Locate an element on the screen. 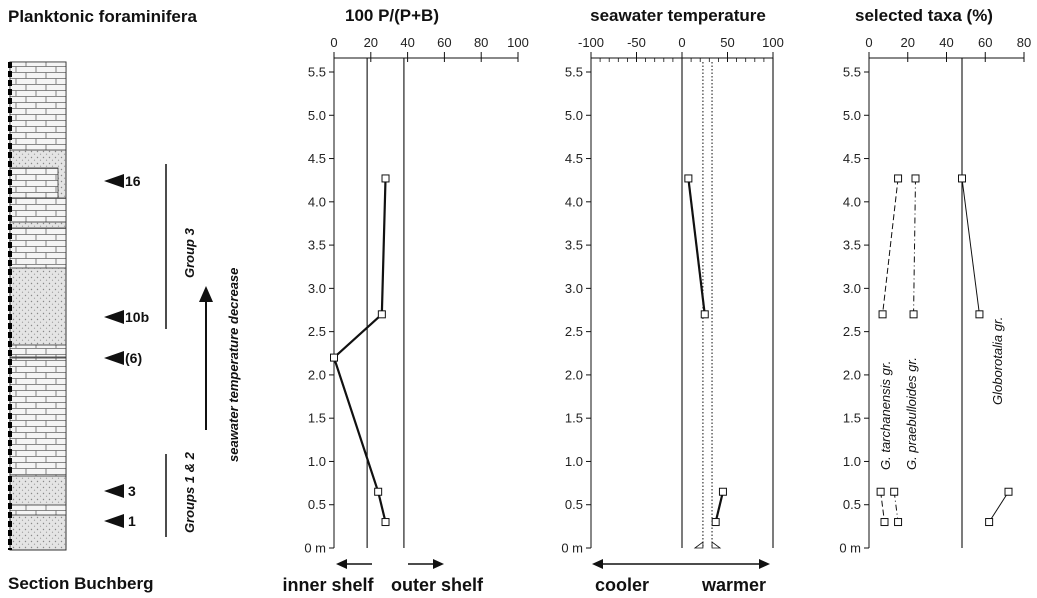  sample-marker-10b: 10b is located at coordinates (126, 317).